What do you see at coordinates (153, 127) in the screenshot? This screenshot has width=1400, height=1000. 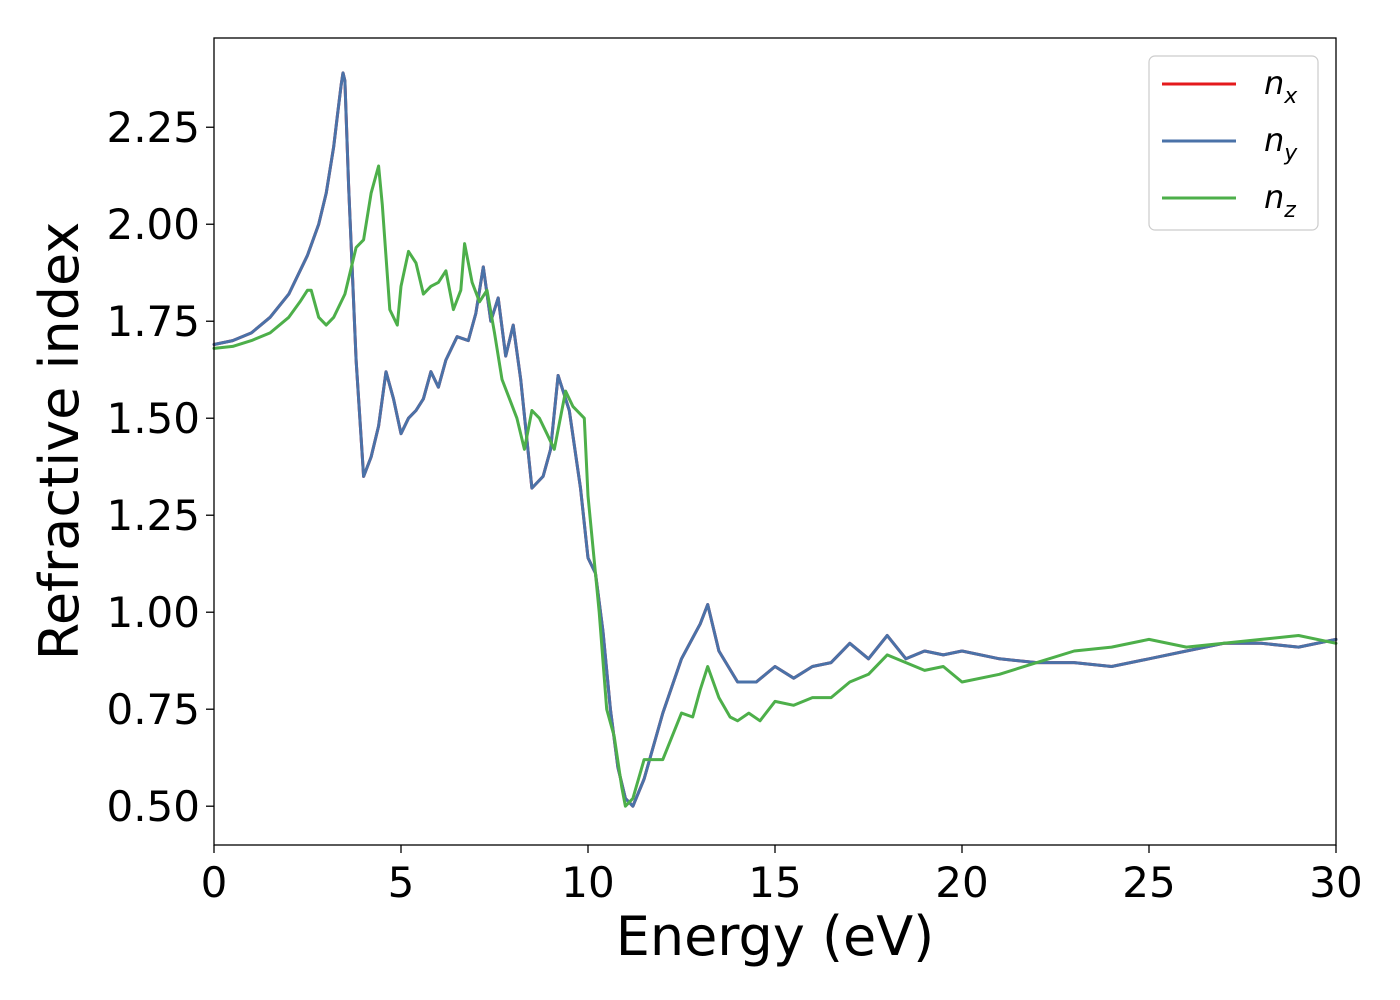 I see `y-tick-label: 2.25` at bounding box center [153, 127].